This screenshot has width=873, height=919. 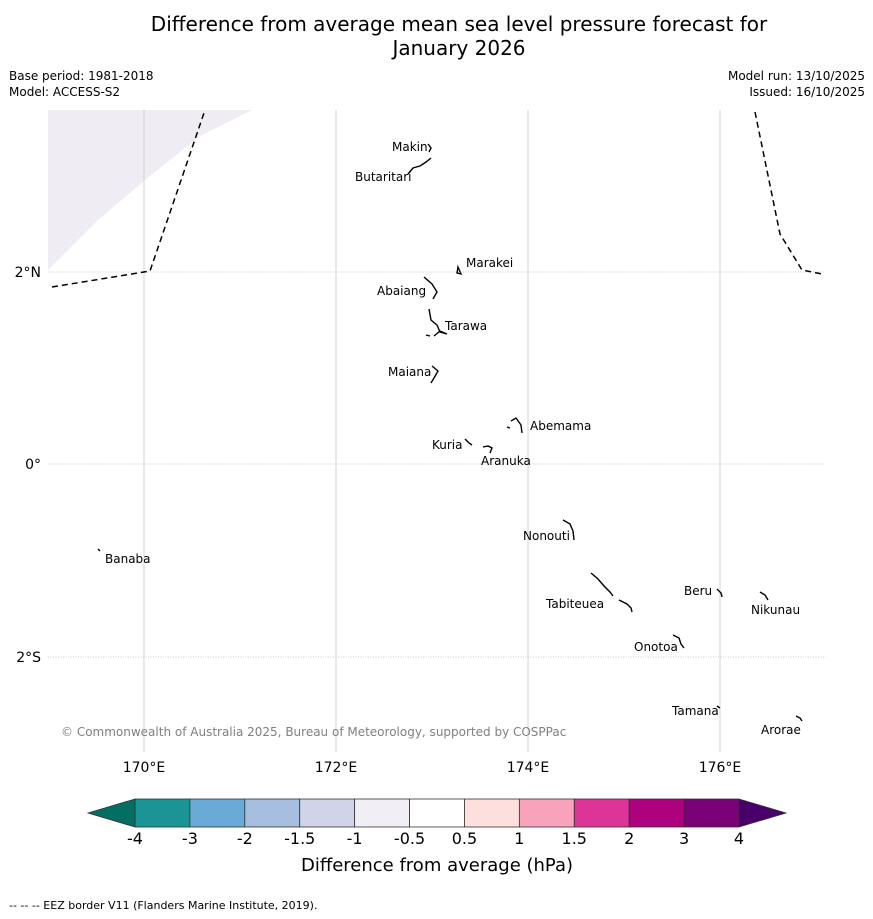 What do you see at coordinates (128, 559) in the screenshot?
I see `island-label-banaba: Banaba` at bounding box center [128, 559].